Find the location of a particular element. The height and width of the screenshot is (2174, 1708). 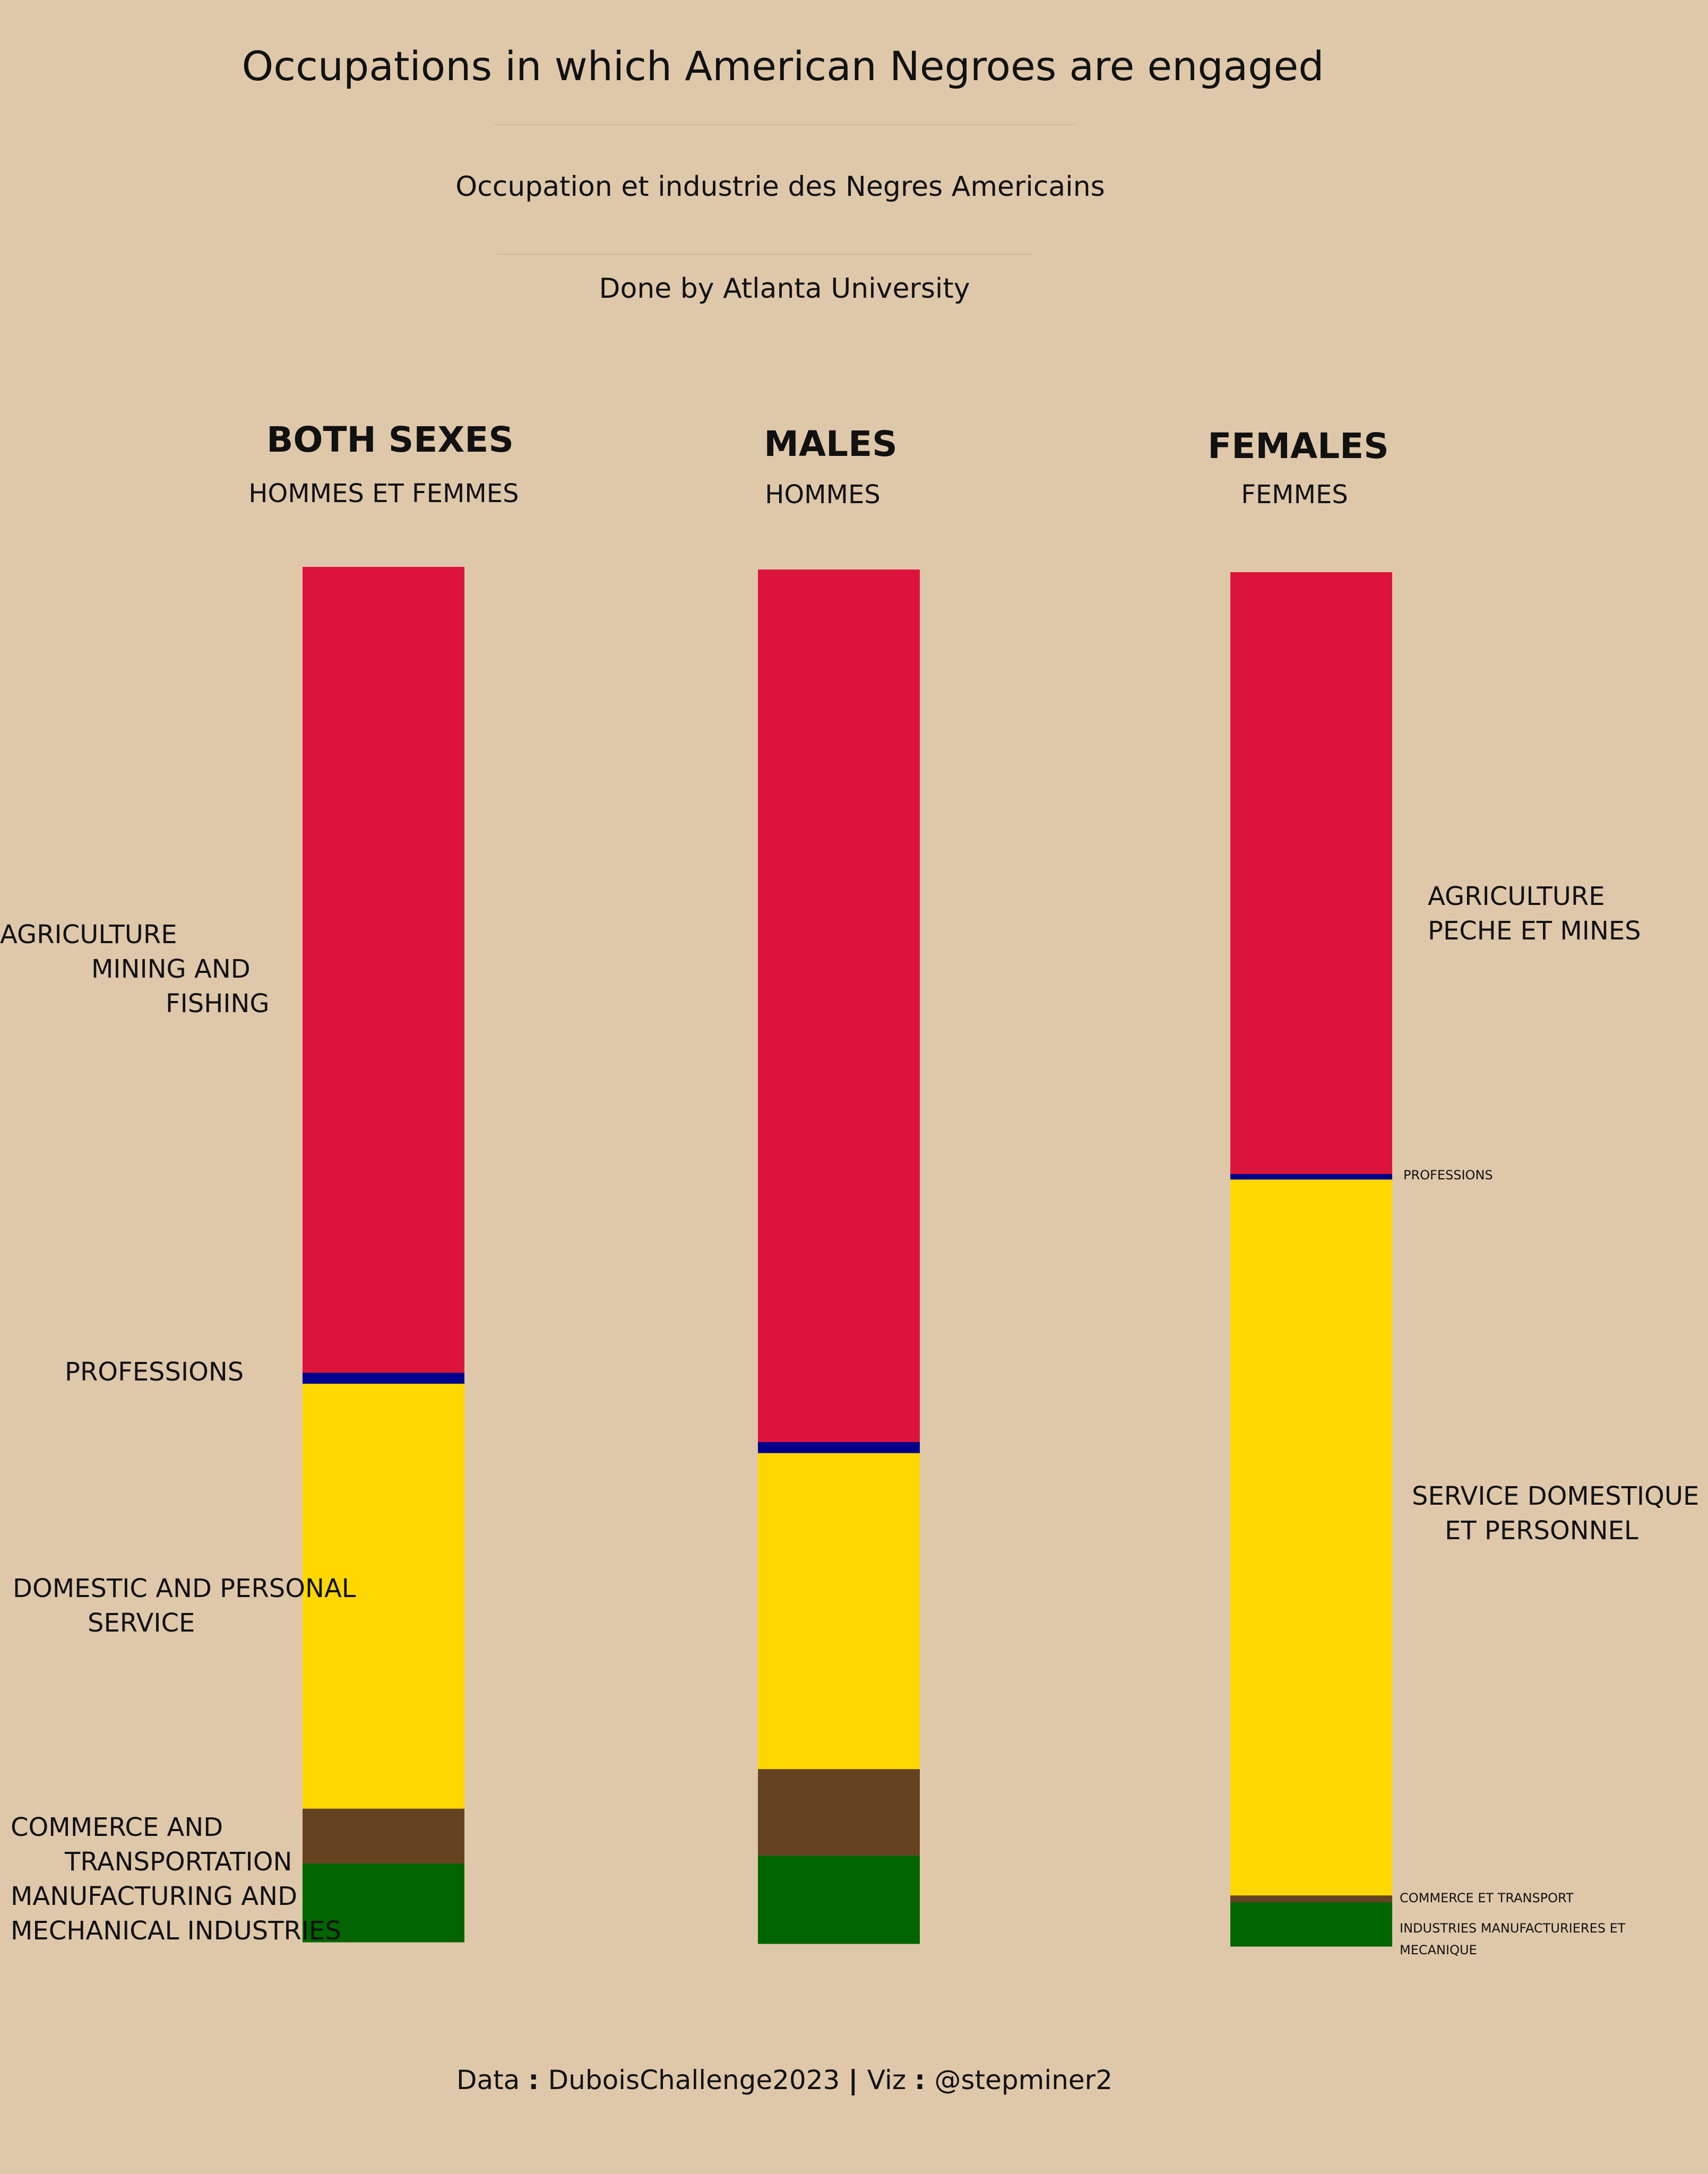

footer-viz-value: @stepminer2 is located at coordinates (1023, 2080).